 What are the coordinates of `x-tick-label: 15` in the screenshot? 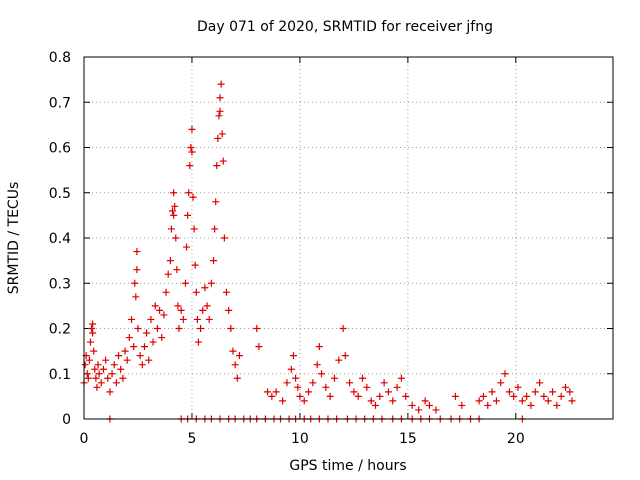 It's located at (408, 439).